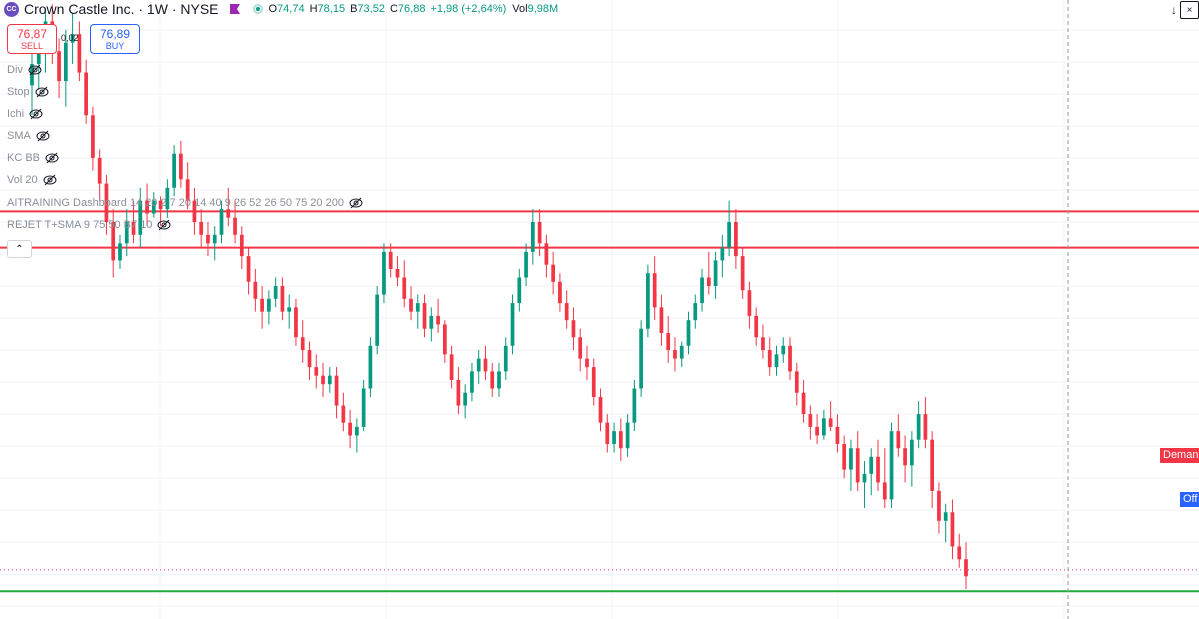 This screenshot has width=1199, height=619. What do you see at coordinates (1174, 10) in the screenshot?
I see `scroll-down-icon: ↓` at bounding box center [1174, 10].